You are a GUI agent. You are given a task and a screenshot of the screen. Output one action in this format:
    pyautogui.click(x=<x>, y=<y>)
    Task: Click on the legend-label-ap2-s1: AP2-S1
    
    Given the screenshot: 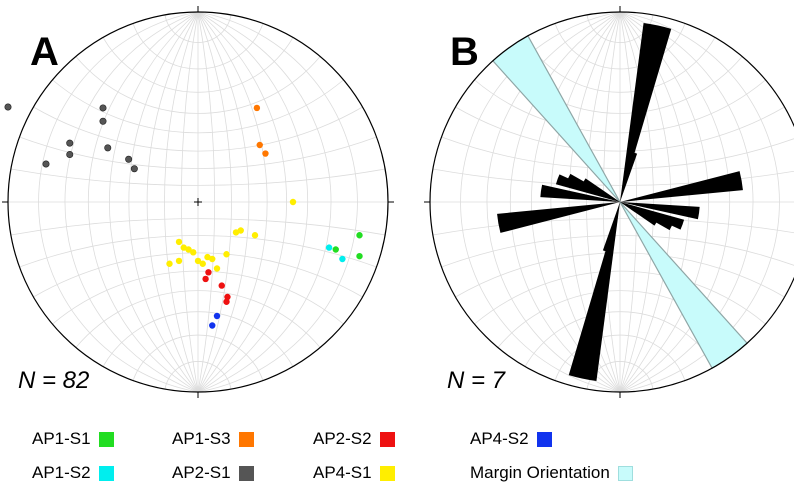 What is the action you would take?
    pyautogui.click(x=201, y=472)
    